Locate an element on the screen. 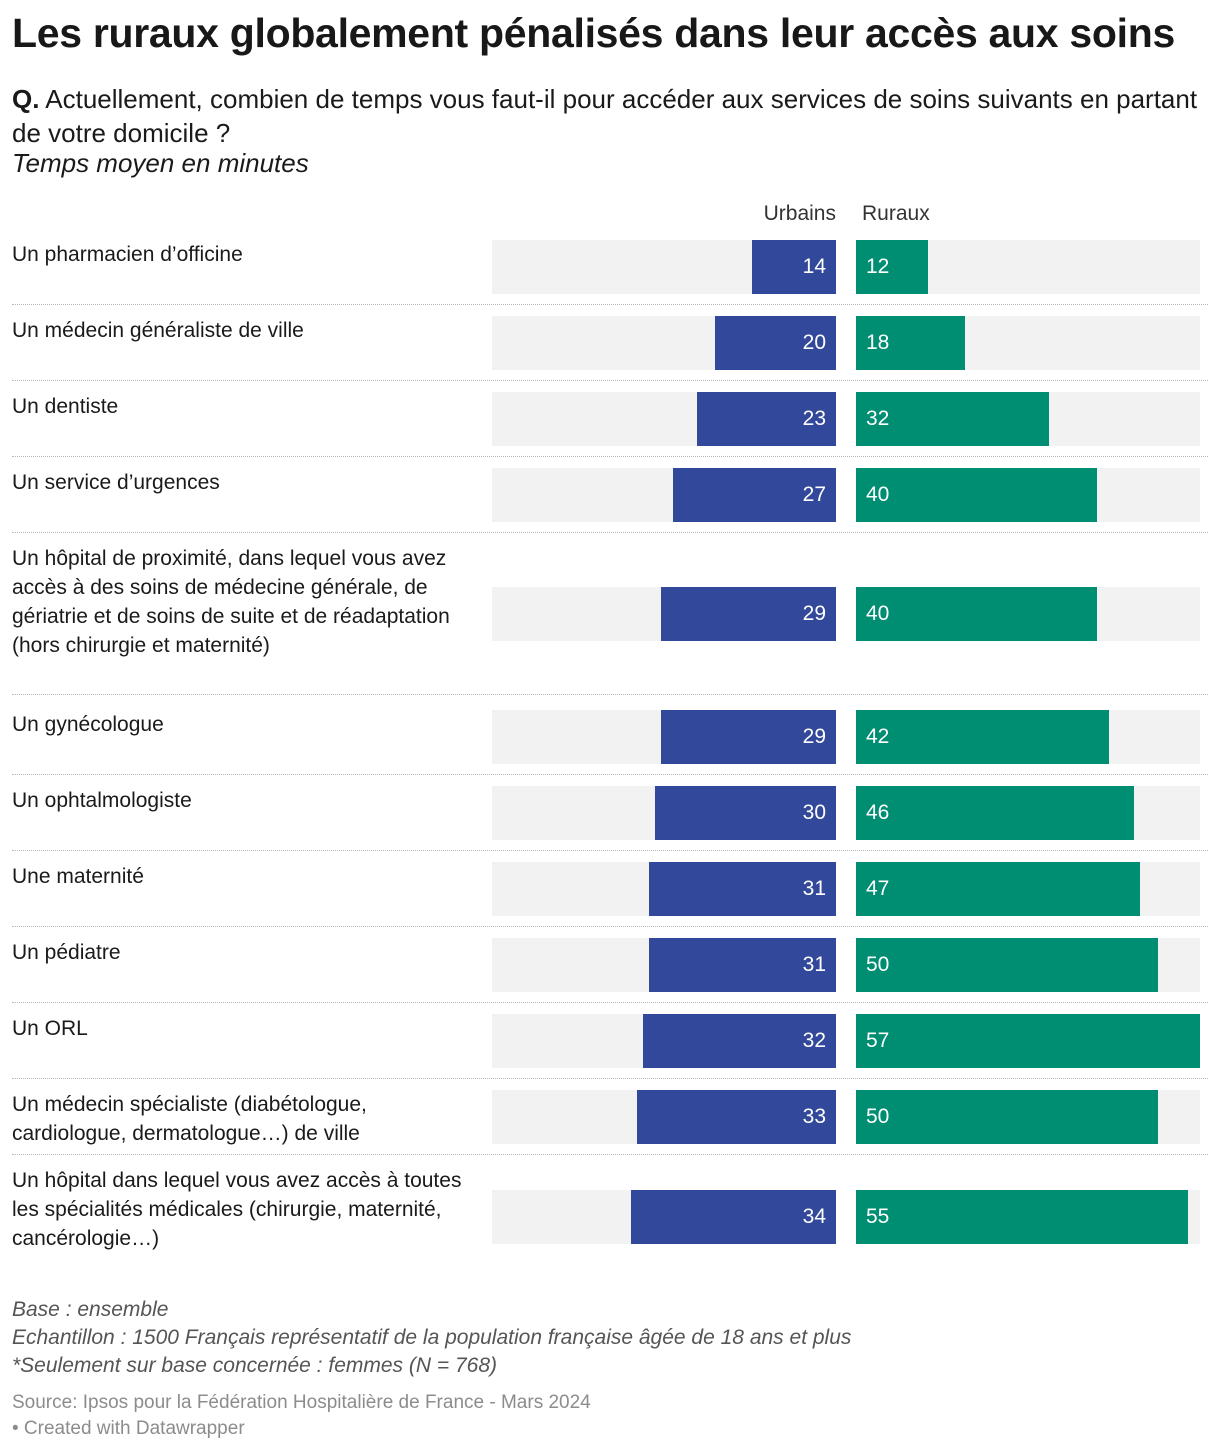 The width and height of the screenshot is (1220, 1452). value-label-urbains: 23 is located at coordinates (814, 418).